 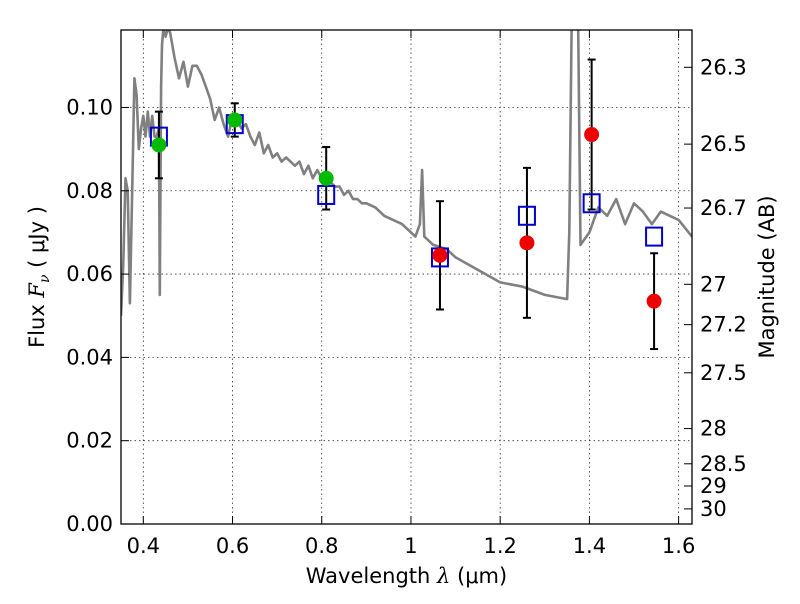 What do you see at coordinates (45, 278) in the screenshot?
I see `y-axis-title-subscript: ν` at bounding box center [45, 278].